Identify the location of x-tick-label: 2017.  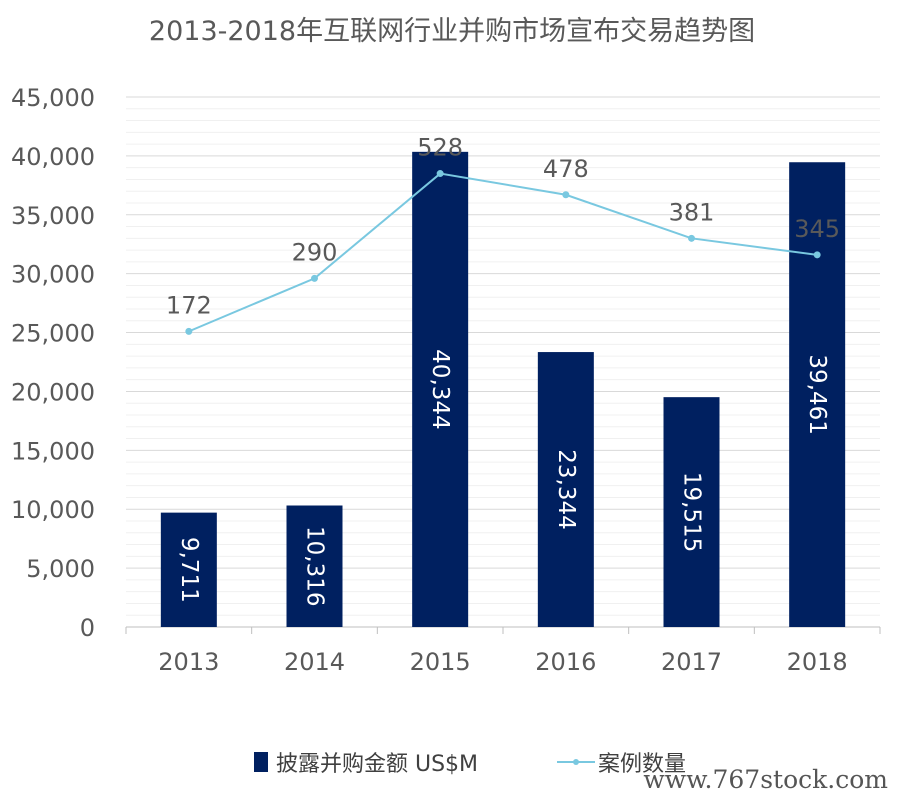
(691, 662).